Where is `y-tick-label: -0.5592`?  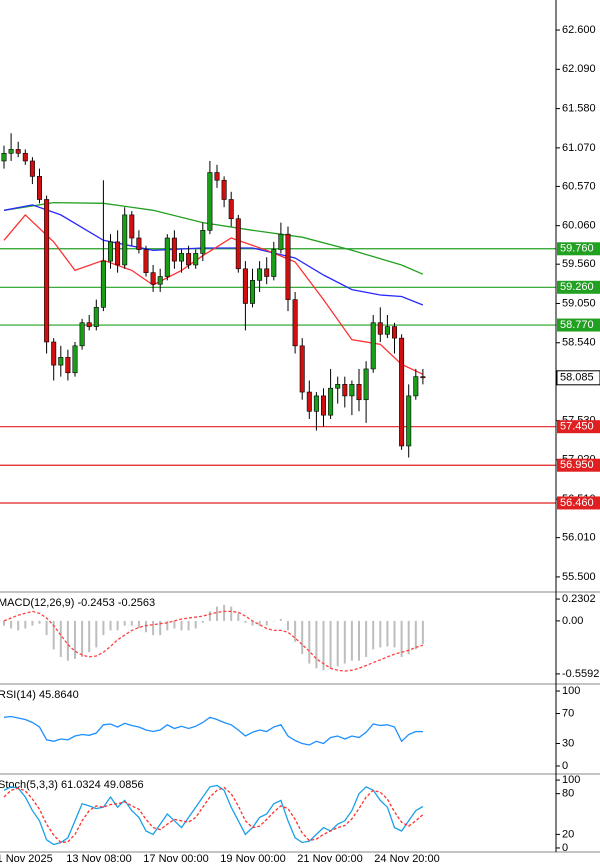 y-tick-label: -0.5592 is located at coordinates (580, 674).